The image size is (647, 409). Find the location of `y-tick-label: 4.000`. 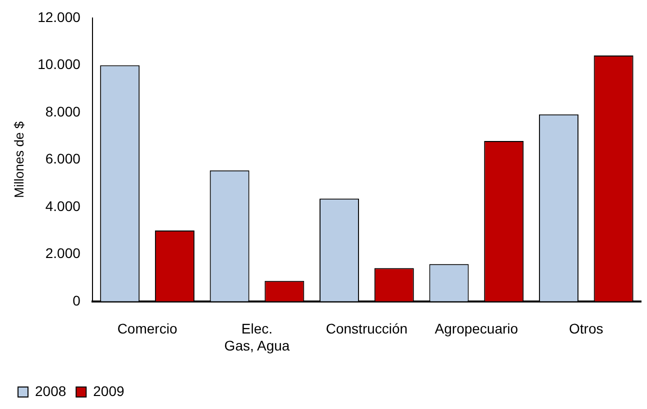

y-tick-label: 4.000 is located at coordinates (63, 206).